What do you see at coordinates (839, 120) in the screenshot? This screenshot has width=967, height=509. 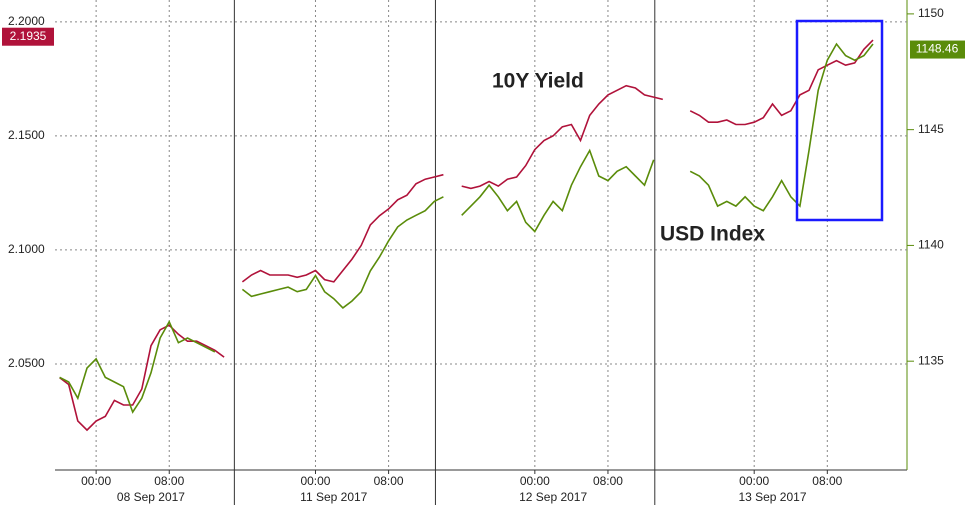 I see `highlight-box` at bounding box center [839, 120].